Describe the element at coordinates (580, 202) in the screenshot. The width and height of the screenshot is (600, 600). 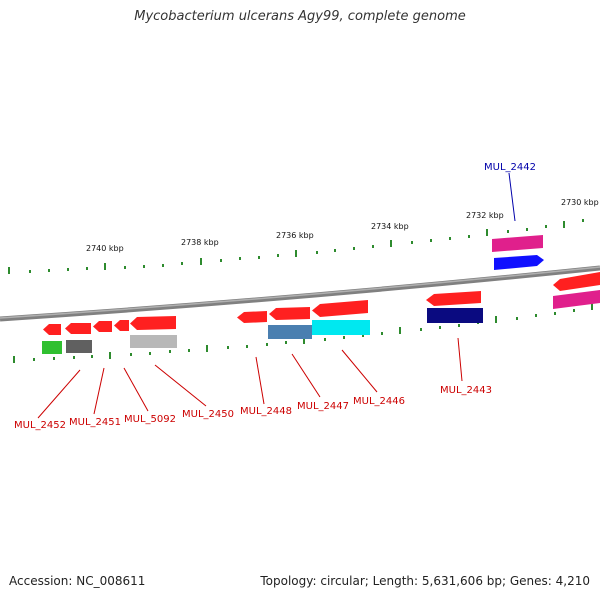
I see `scale-label: 2730 kbp` at that location.